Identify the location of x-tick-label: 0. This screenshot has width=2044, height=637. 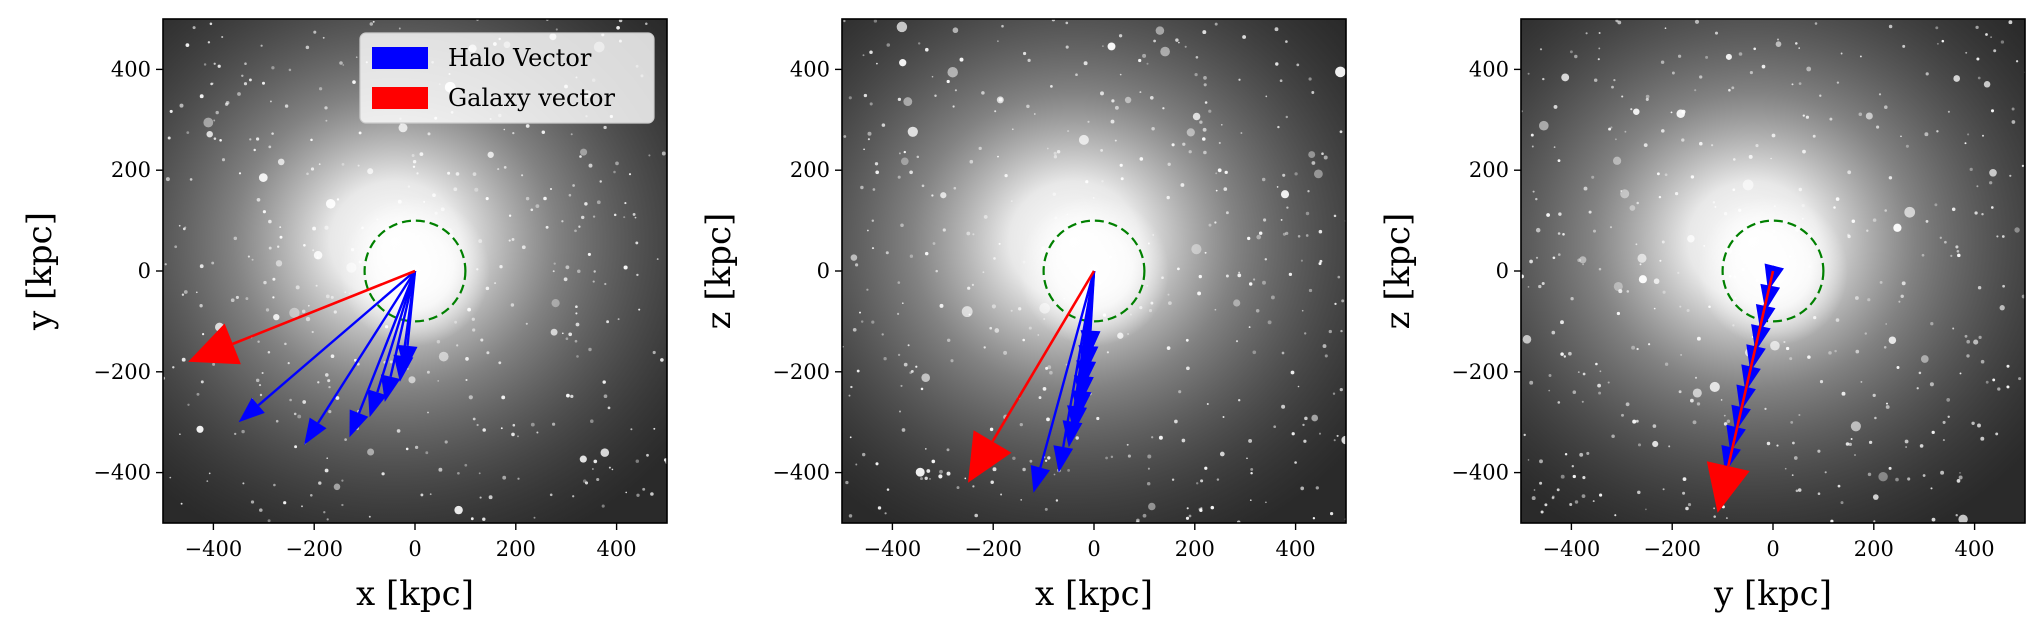
(1772, 549).